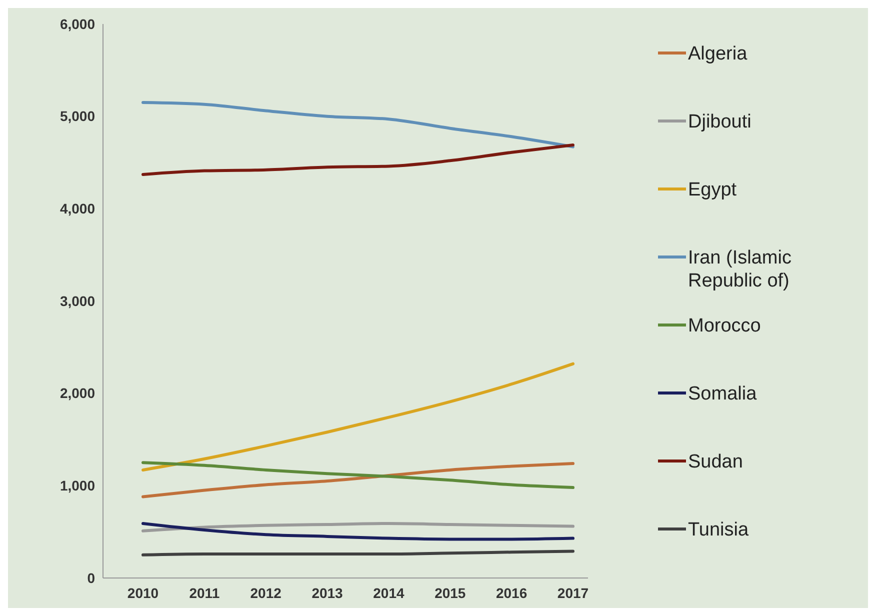 This screenshot has width=869, height=615. Describe the element at coordinates (388, 593) in the screenshot. I see `x-tick-label: 2014` at that location.